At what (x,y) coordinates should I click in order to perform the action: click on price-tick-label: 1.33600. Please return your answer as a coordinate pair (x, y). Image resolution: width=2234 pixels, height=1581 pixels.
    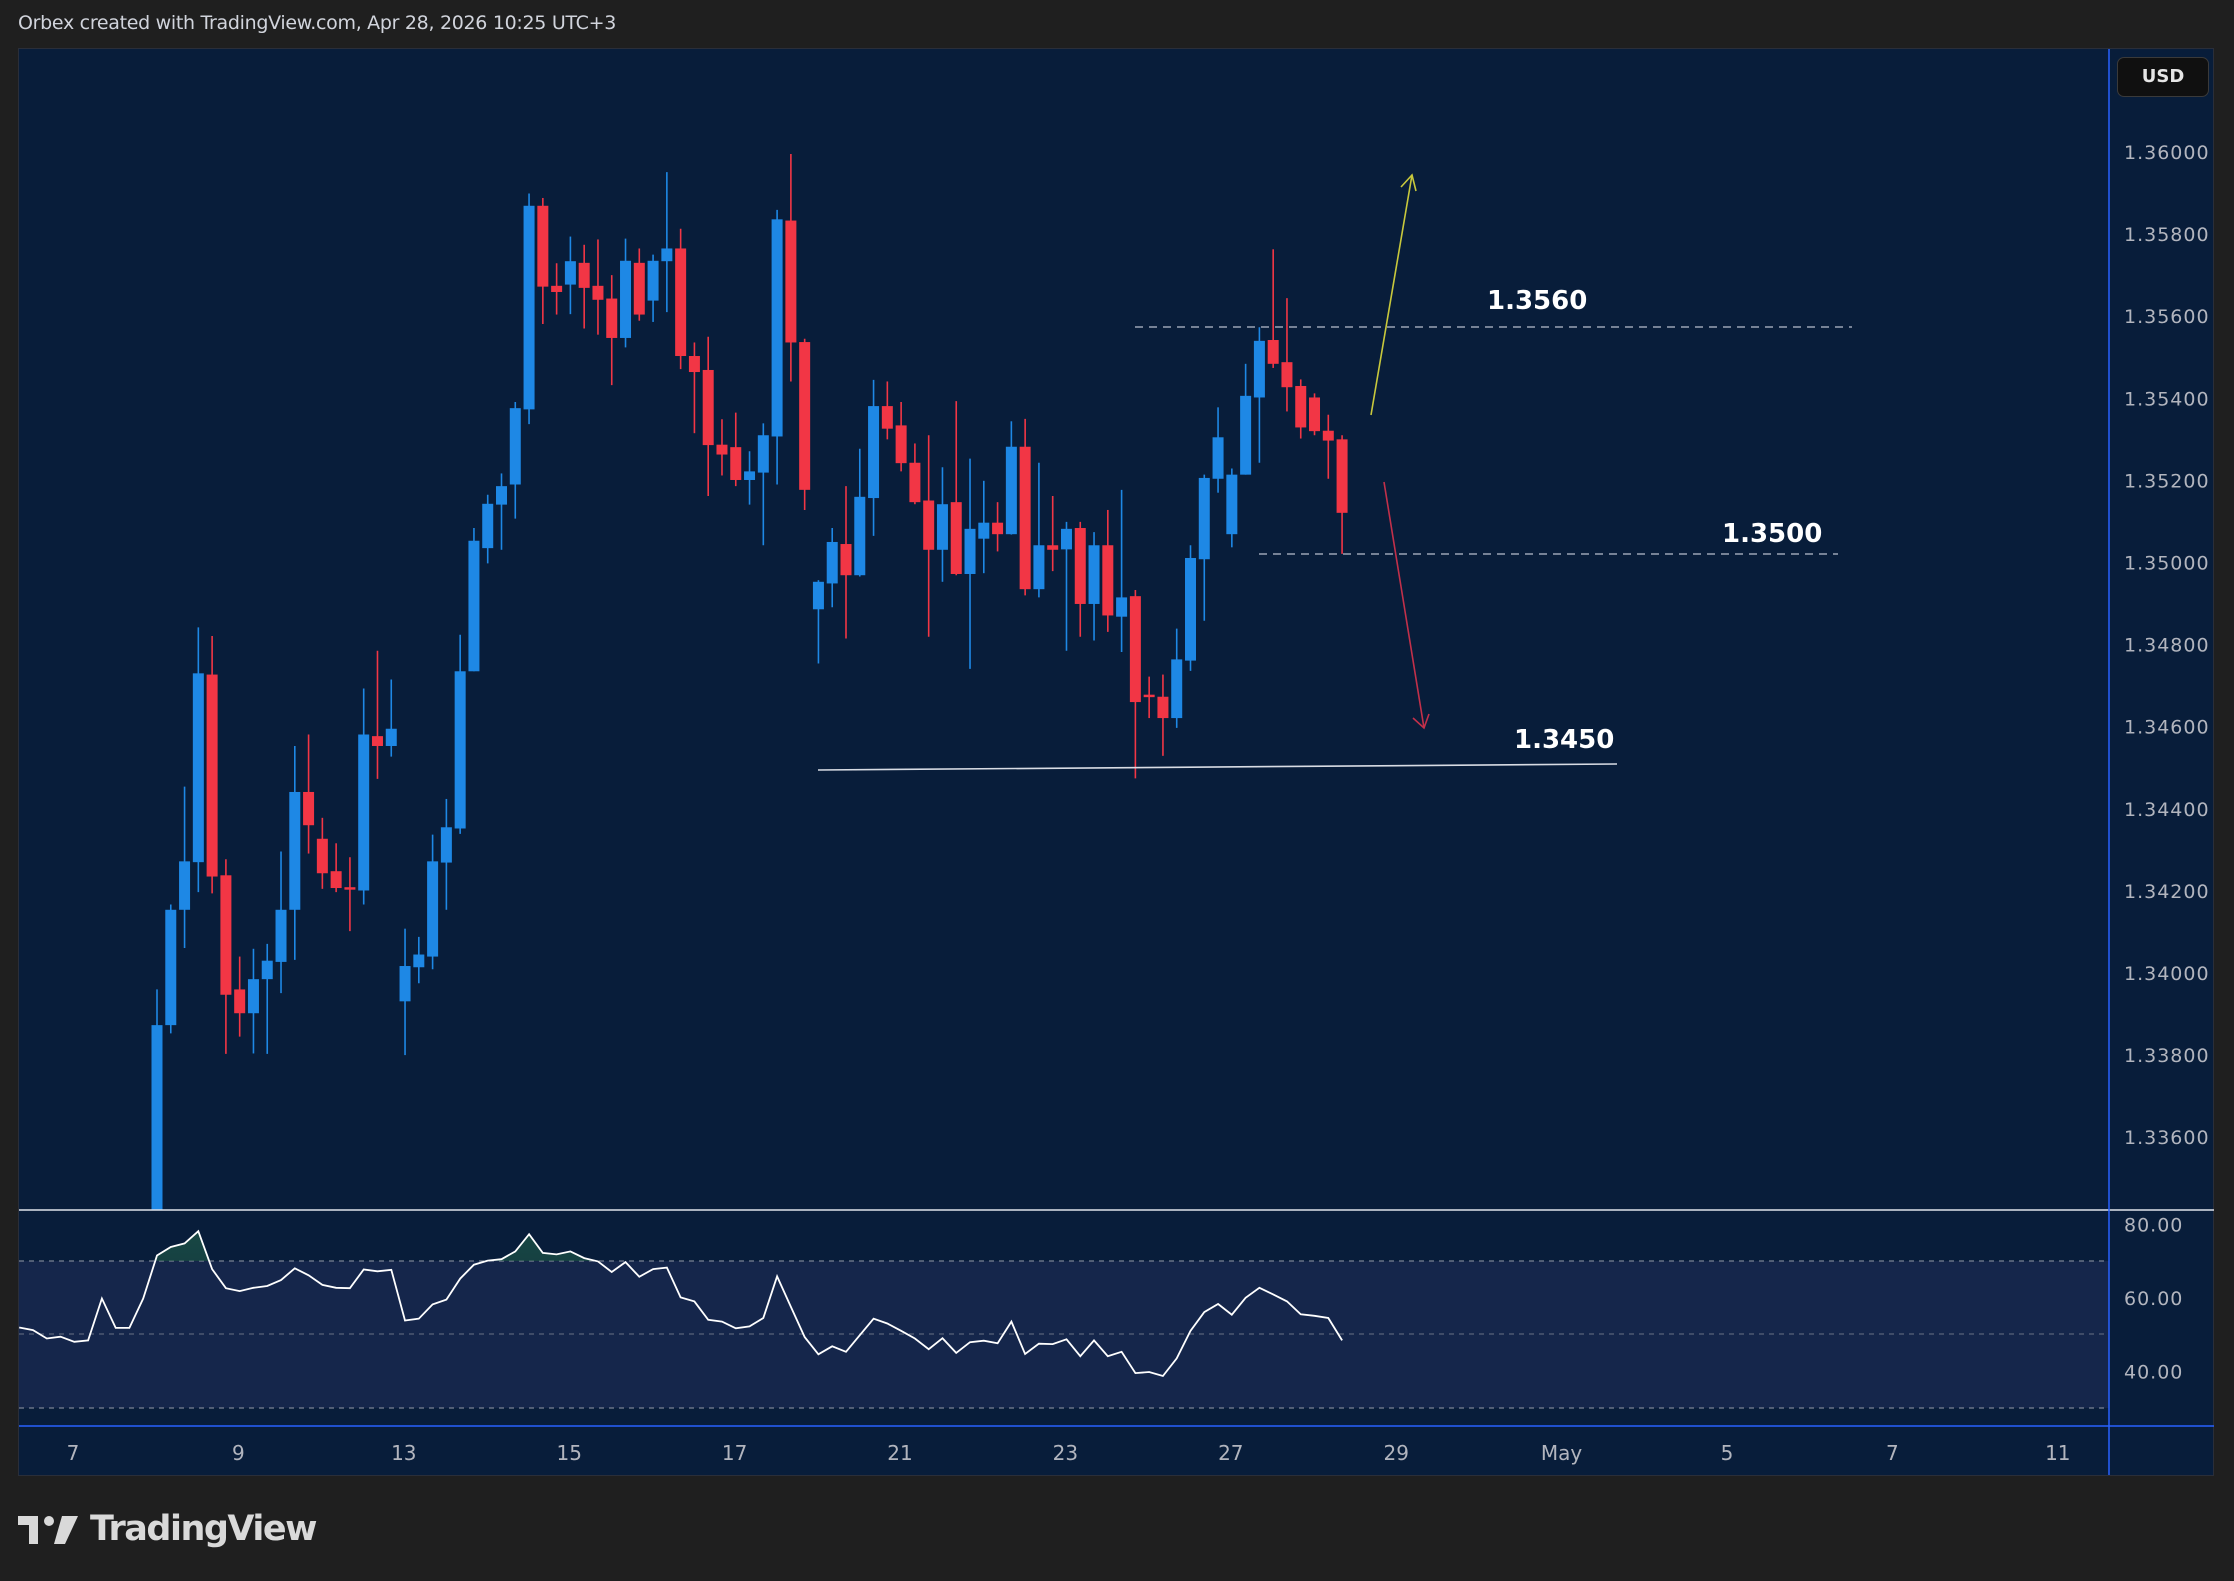
    Looking at the image, I should click on (2167, 1138).